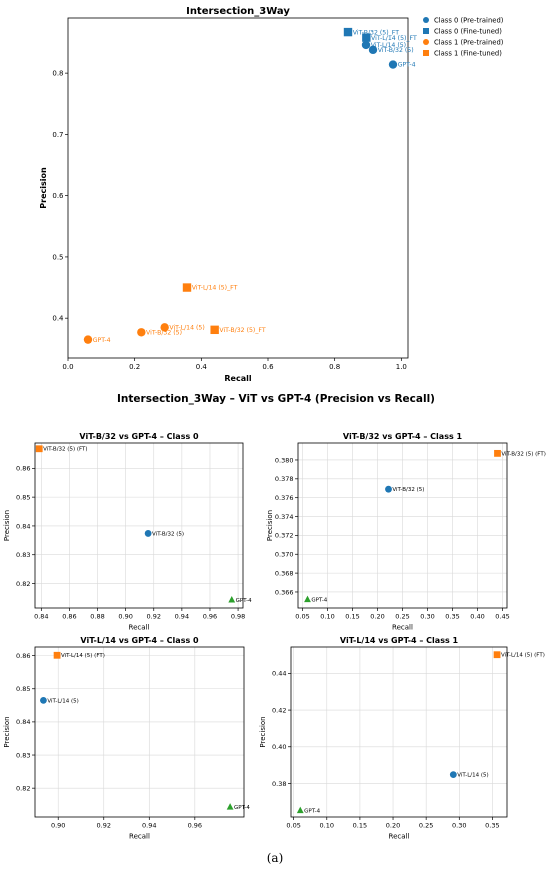  What do you see at coordinates (238, 617) in the screenshot?
I see `x-tick-label: 0.98` at bounding box center [238, 617].